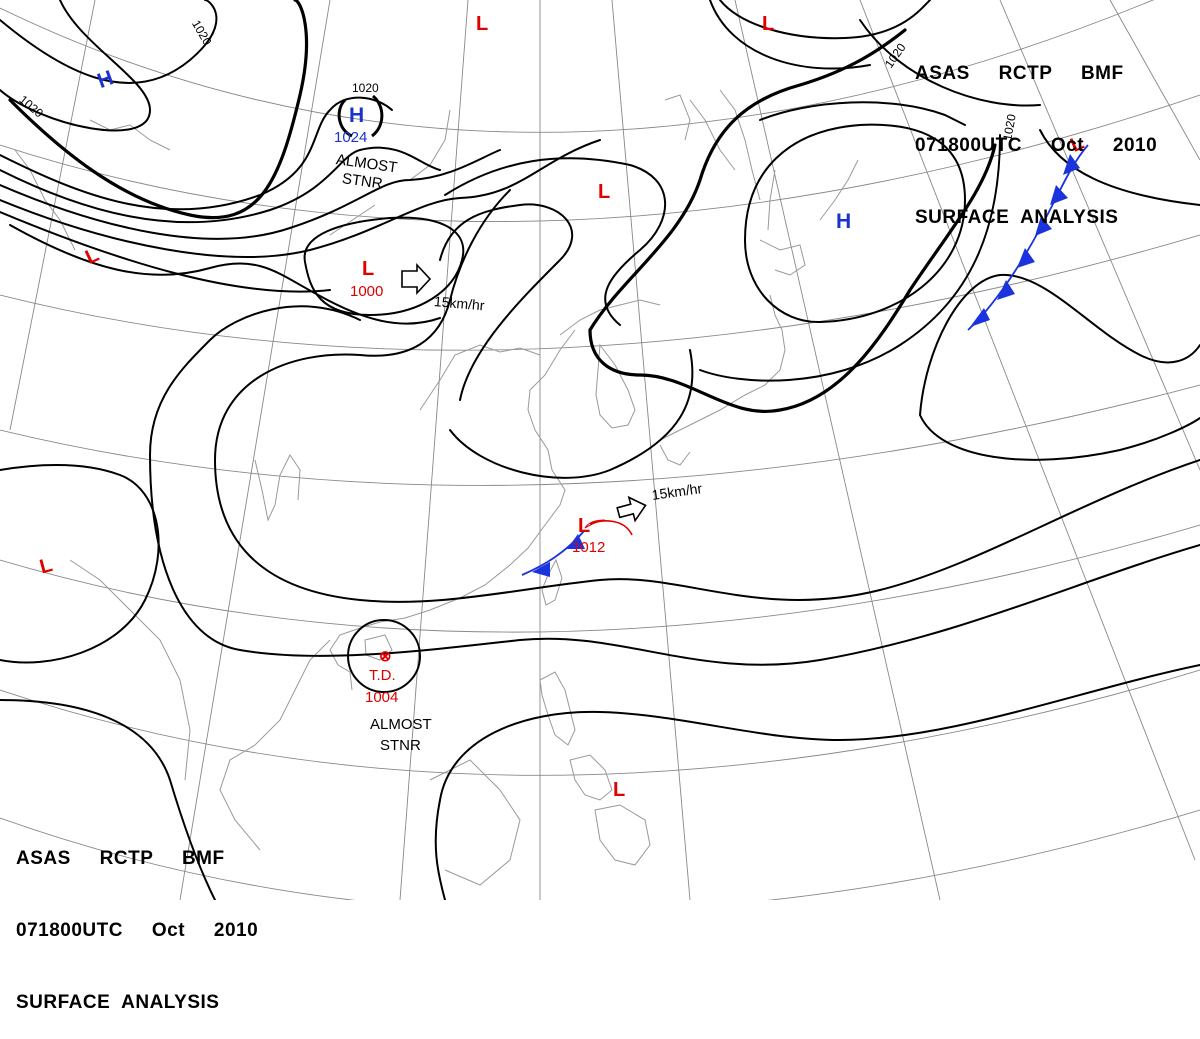  What do you see at coordinates (45, 200) in the screenshot?
I see `coast-caspian` at bounding box center [45, 200].